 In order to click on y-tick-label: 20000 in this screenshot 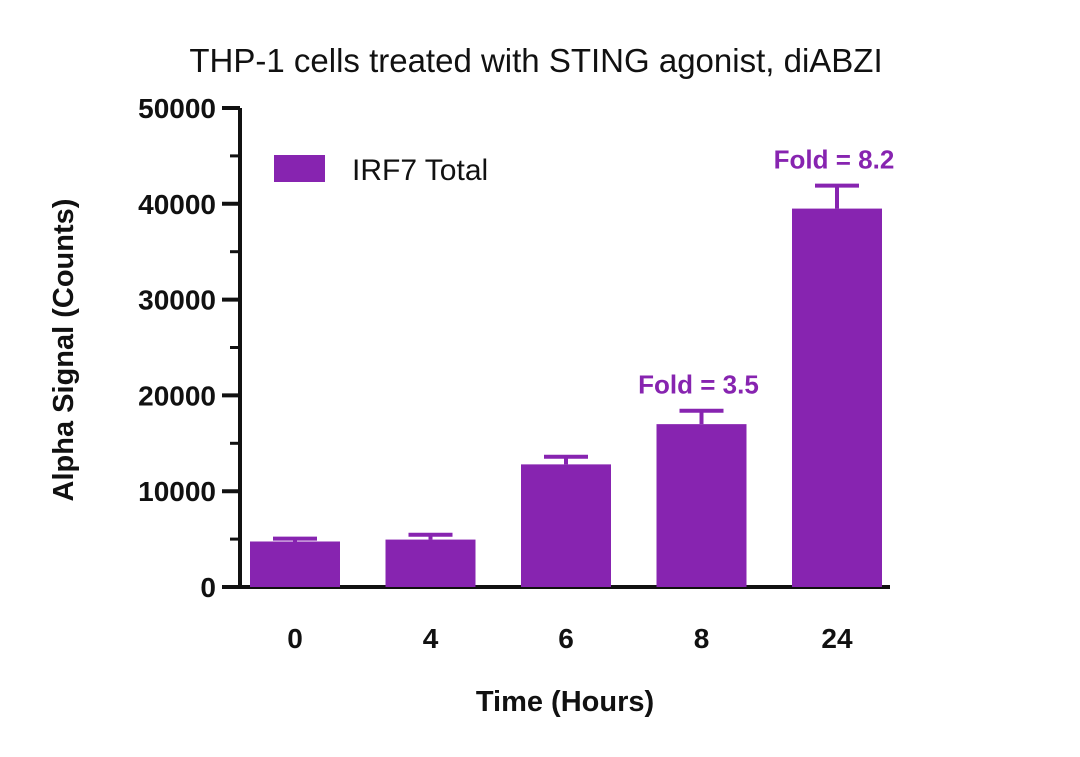, I will do `click(177, 395)`.